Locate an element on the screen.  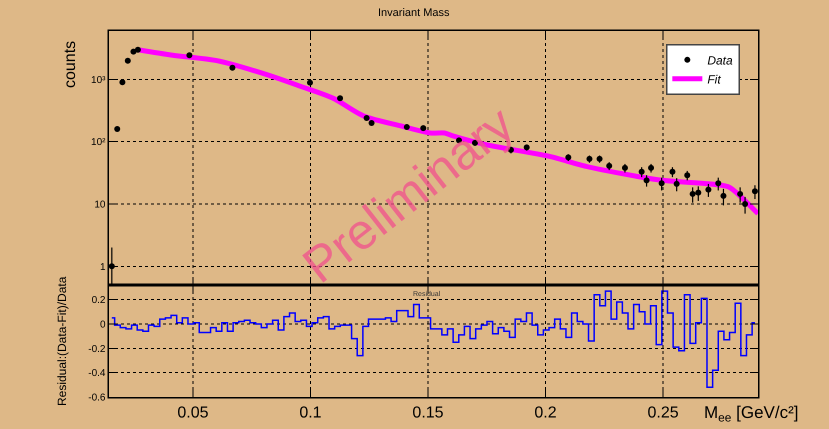
x-tick-label: 0.25 is located at coordinates (663, 413).